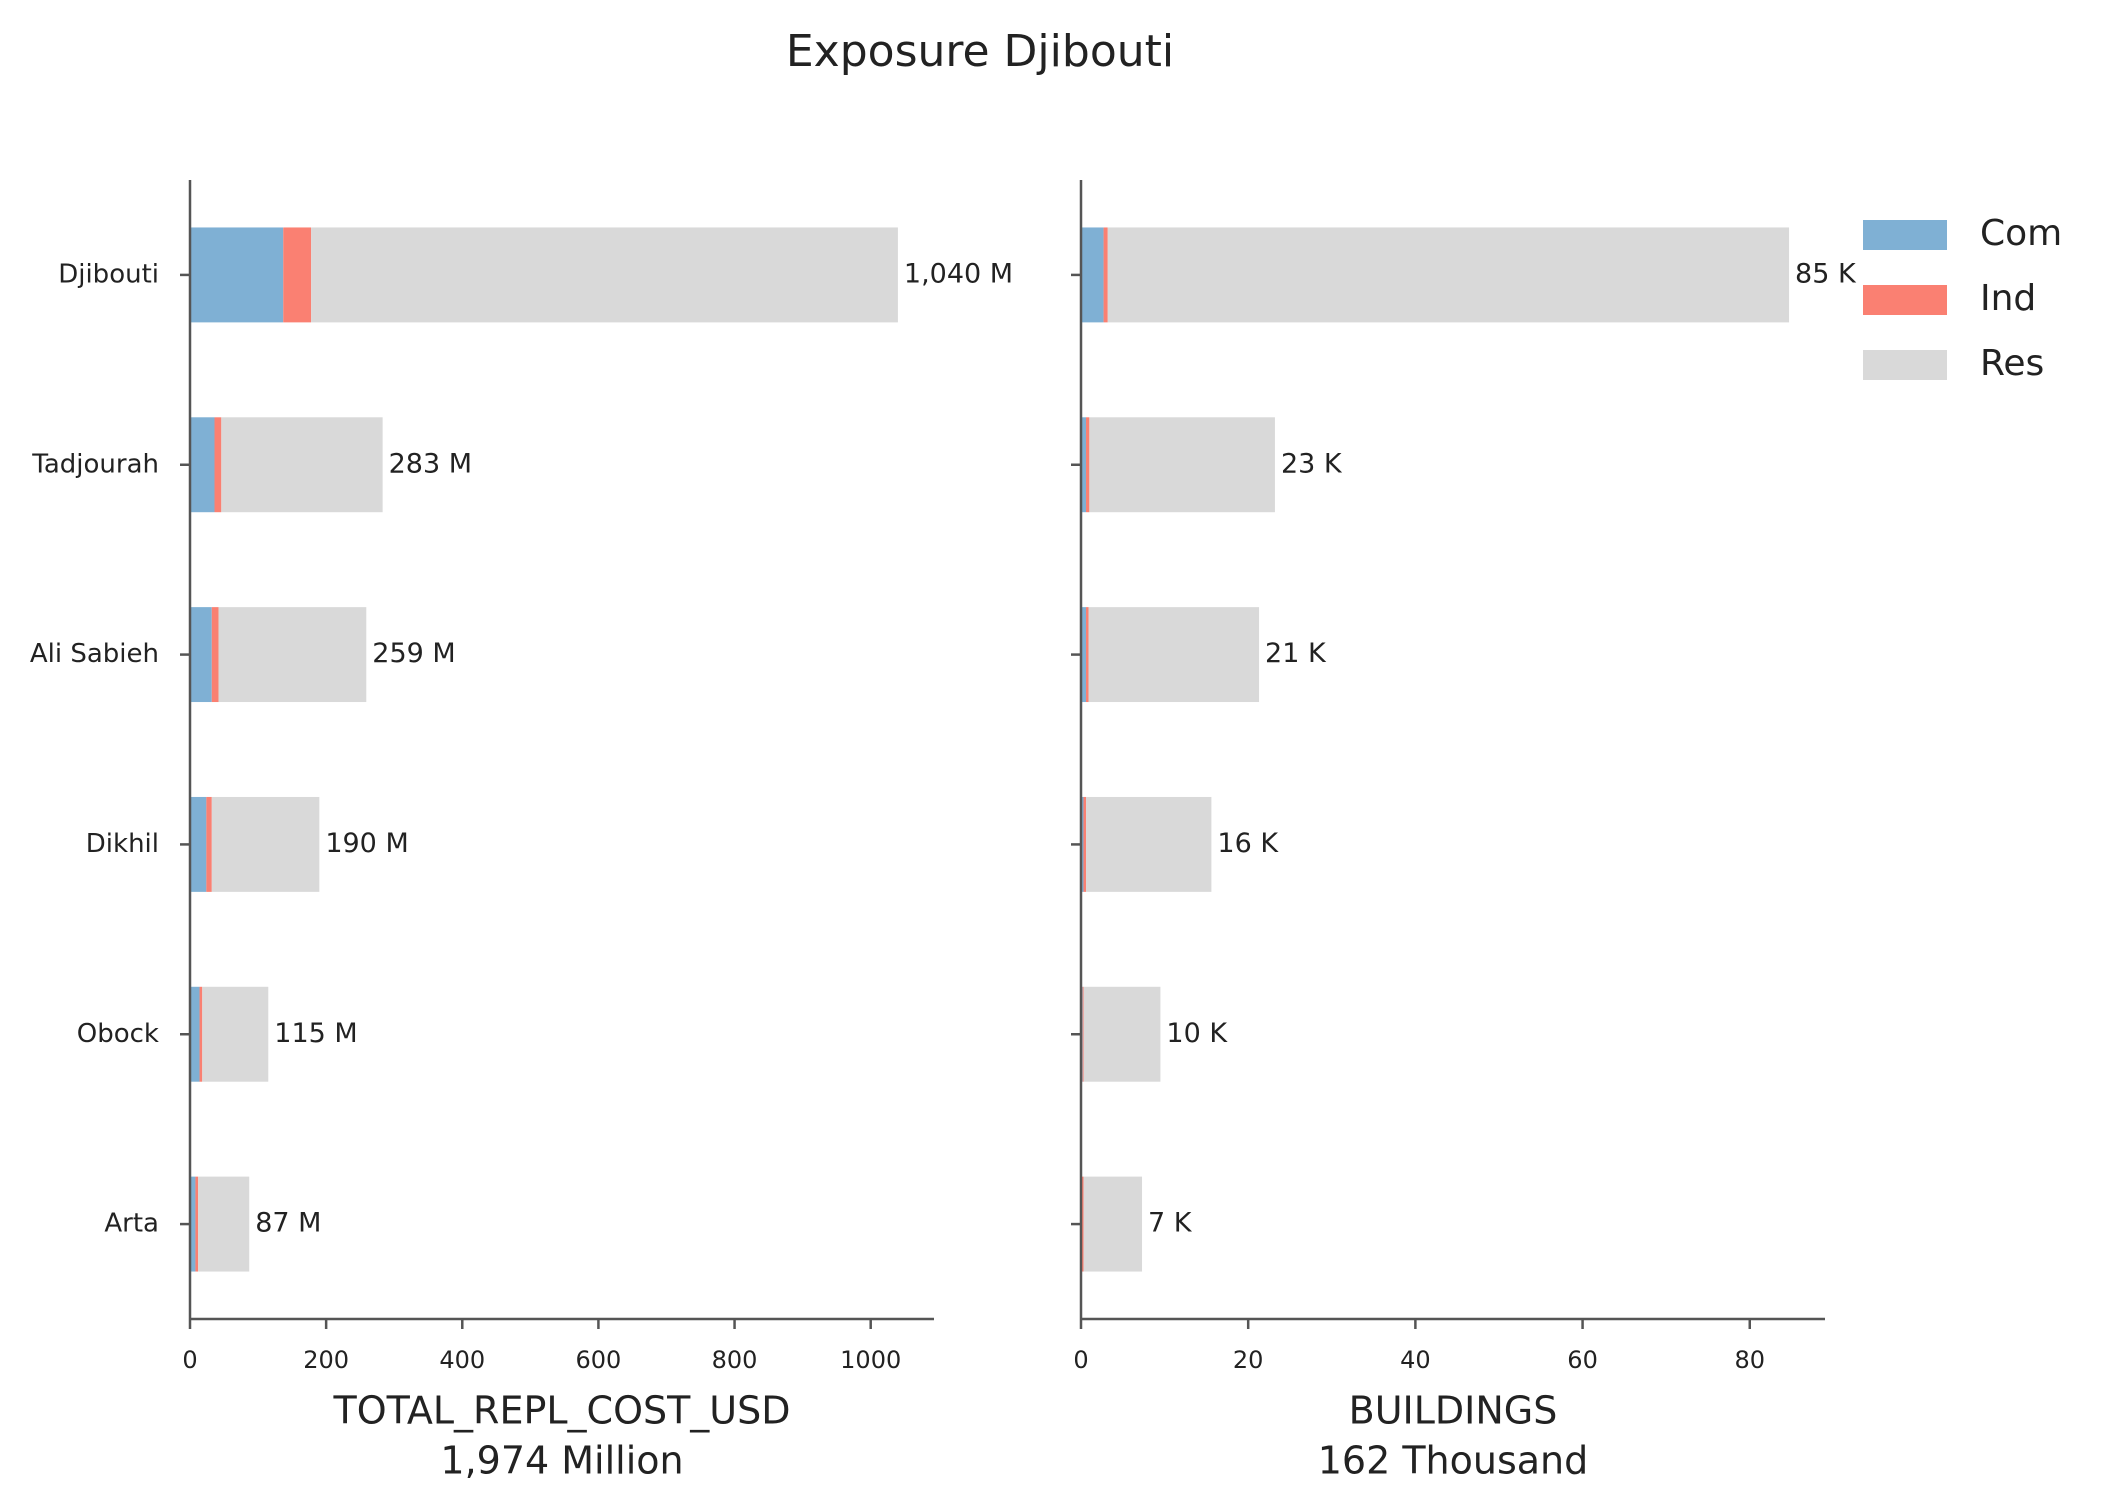  What do you see at coordinates (2012, 363) in the screenshot?
I see `legend-label: Res` at bounding box center [2012, 363].